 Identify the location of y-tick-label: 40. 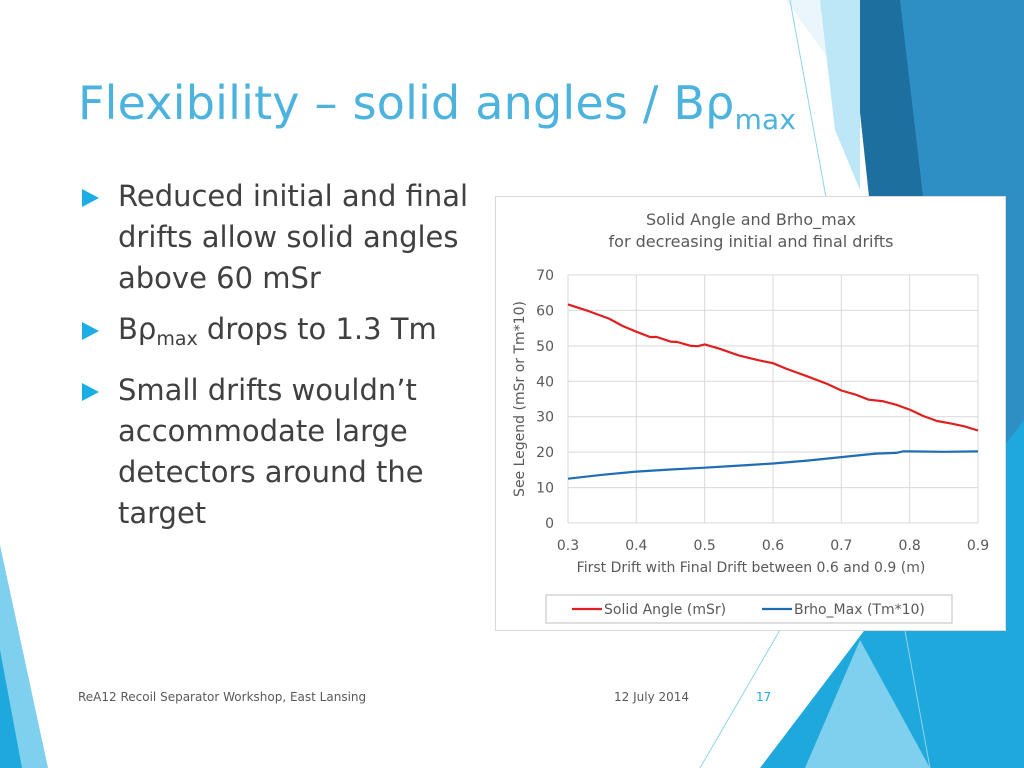
(545, 382).